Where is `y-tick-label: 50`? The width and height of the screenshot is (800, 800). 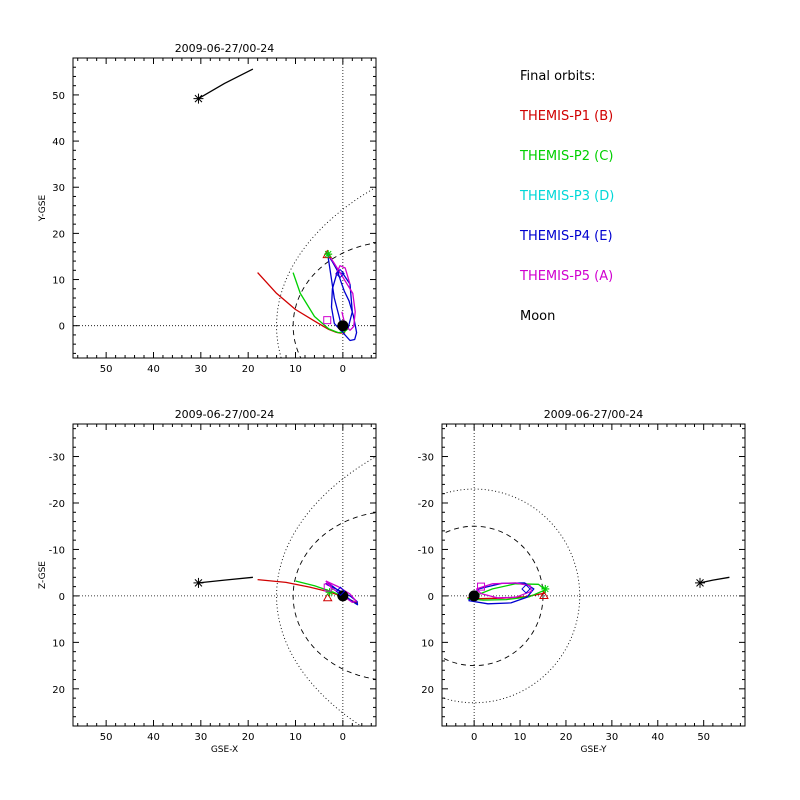
y-tick-label: 50 is located at coordinates (58, 96).